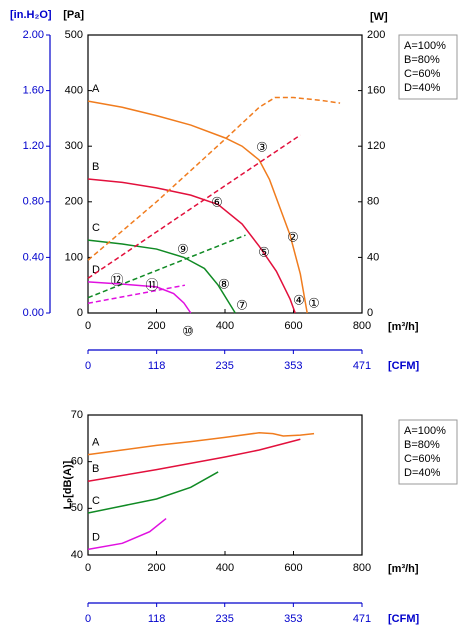 Image resolution: width=476 pixels, height=625 pixels. What do you see at coordinates (74, 91) in the screenshot?
I see `y-tick-label: 400` at bounding box center [74, 91].